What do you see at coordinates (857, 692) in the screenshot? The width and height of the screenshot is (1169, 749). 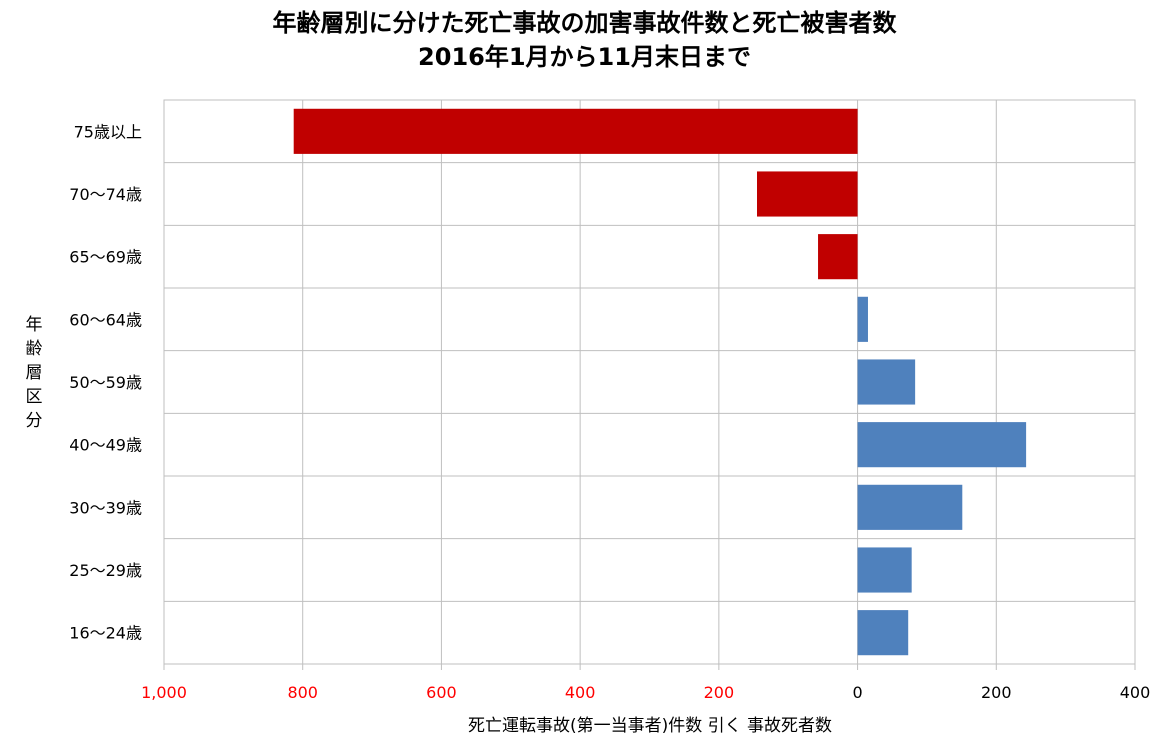 I see `x-tick-label: 0` at bounding box center [857, 692].